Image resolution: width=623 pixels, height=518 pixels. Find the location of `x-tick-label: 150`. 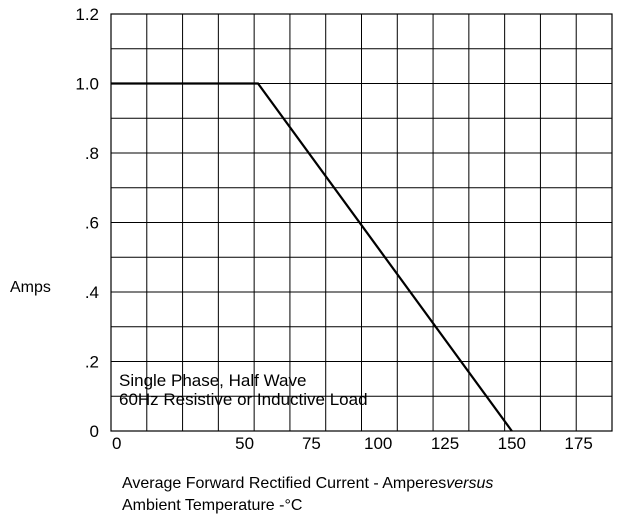

x-tick-label: 150 is located at coordinates (512, 443).